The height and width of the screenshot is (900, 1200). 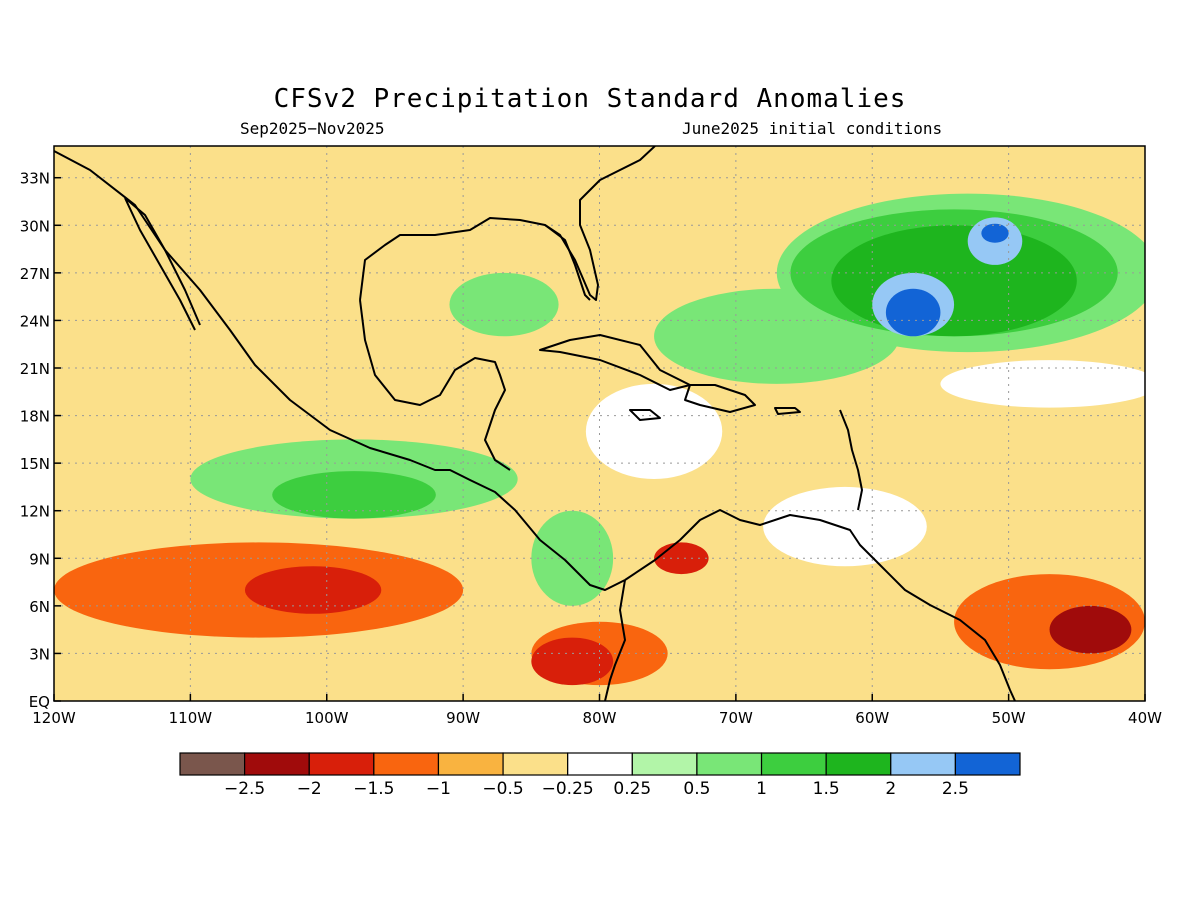 What do you see at coordinates (373, 789) in the screenshot?
I see `colorbar-label: −1.5` at bounding box center [373, 789].